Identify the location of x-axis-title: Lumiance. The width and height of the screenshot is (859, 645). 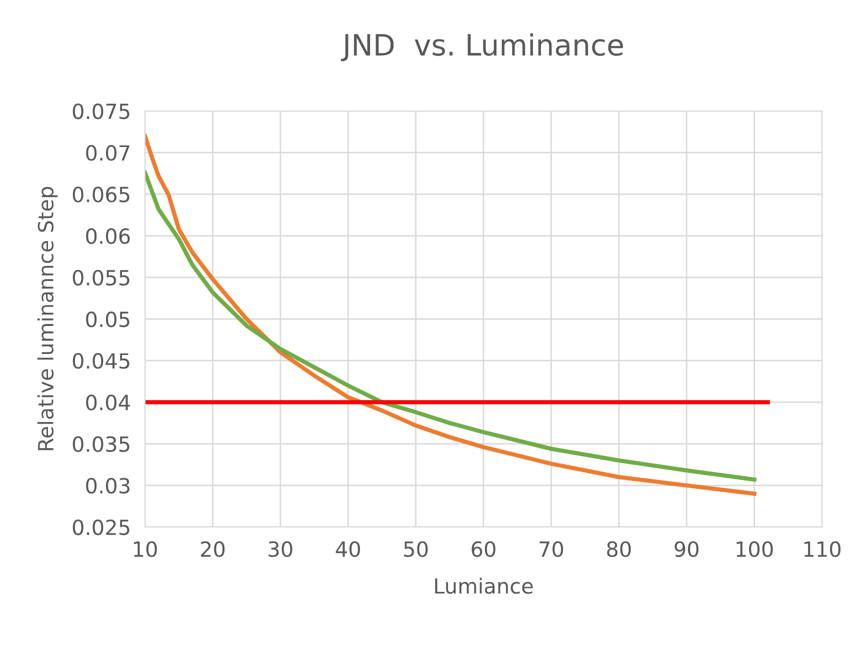
(484, 586).